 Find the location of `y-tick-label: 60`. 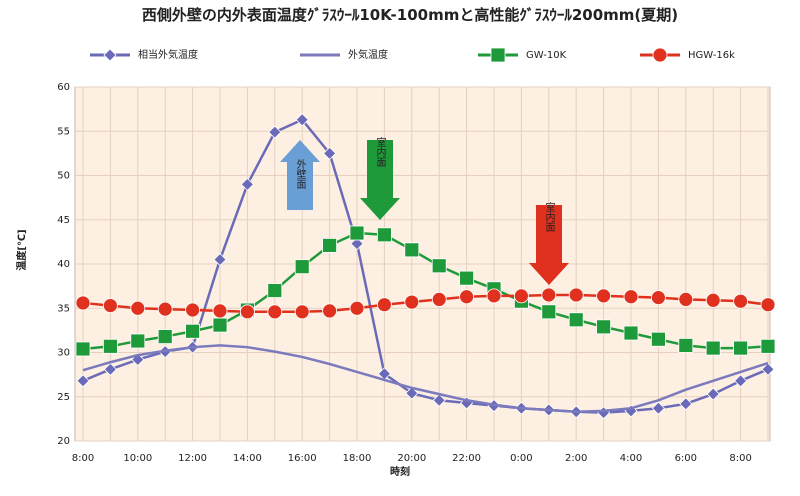

y-tick-label: 60 is located at coordinates (63, 87).